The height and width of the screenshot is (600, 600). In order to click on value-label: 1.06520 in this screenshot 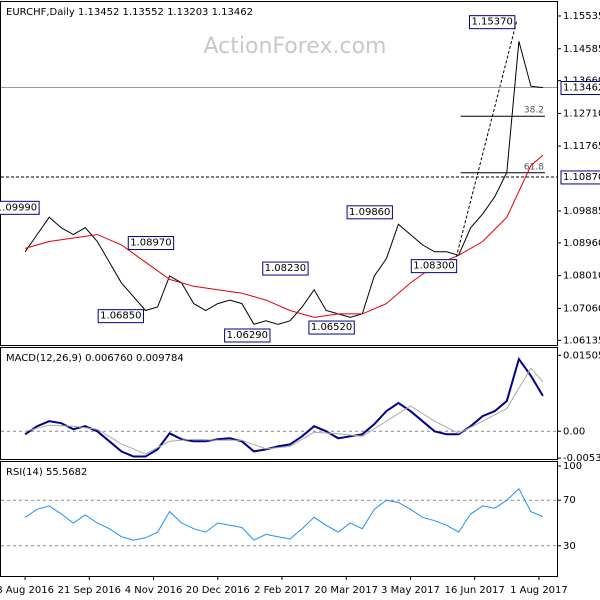, I will do `click(331, 327)`.